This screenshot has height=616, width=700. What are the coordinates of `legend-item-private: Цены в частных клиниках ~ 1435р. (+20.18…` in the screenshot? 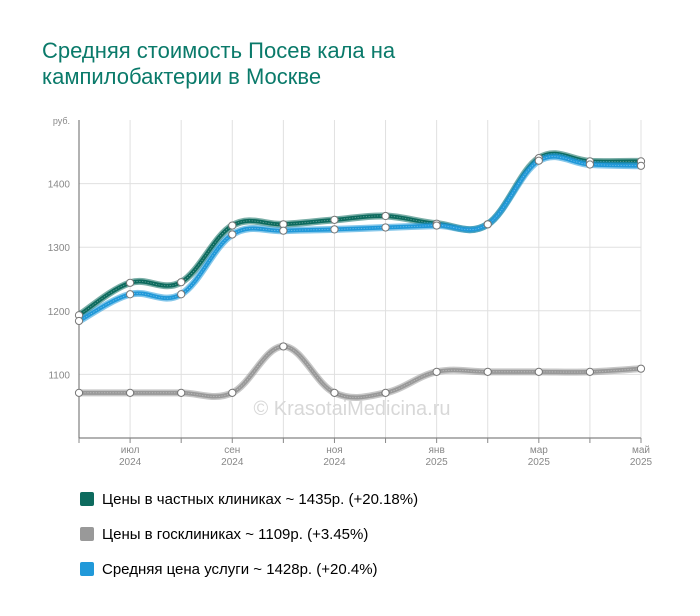 It's located at (249, 499).